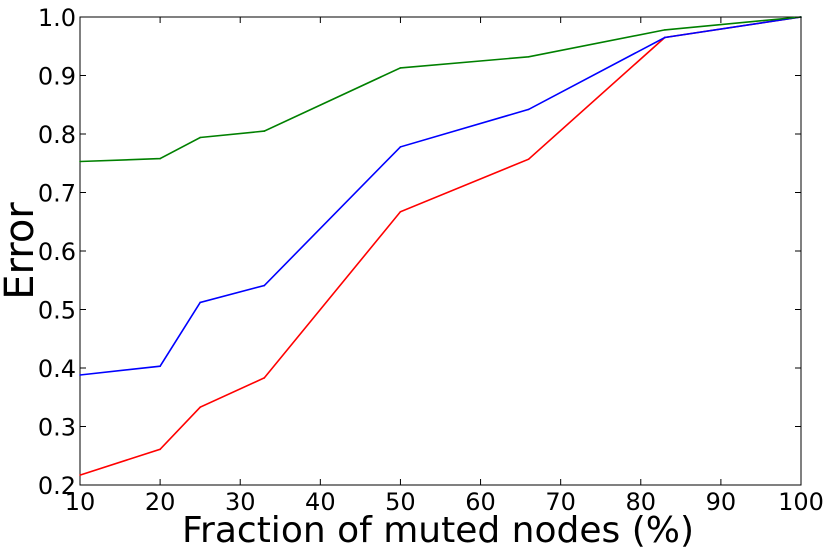 The image size is (830, 554). What do you see at coordinates (721, 502) in the screenshot?
I see `x-tick-label: 90` at bounding box center [721, 502].